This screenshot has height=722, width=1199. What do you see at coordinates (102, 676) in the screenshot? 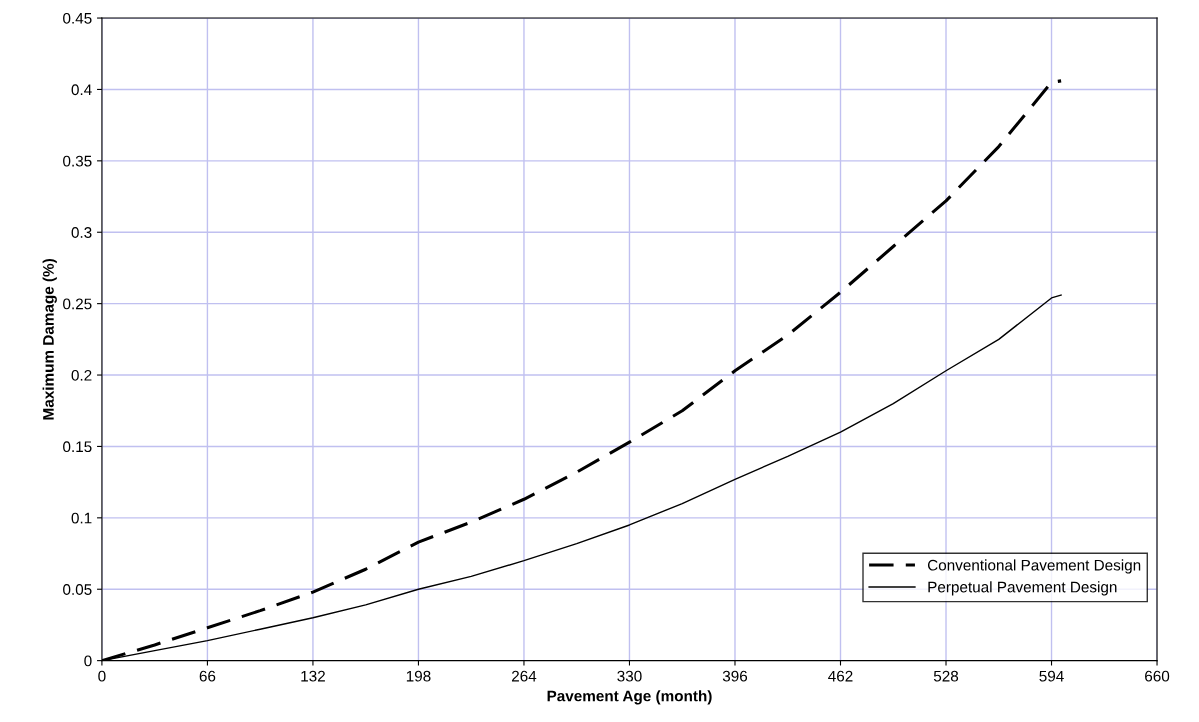
I see `x-tick-label: 0` at bounding box center [102, 676].